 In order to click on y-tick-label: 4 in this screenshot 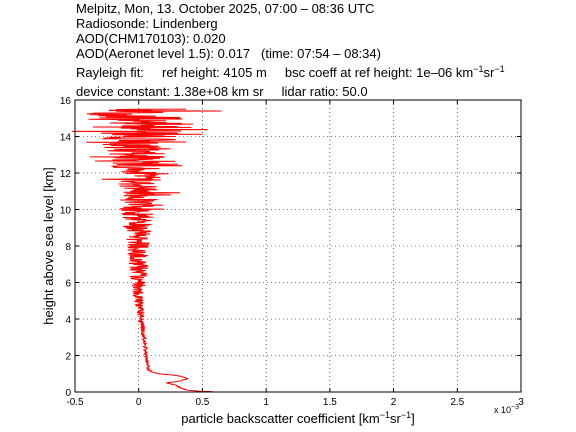, I will do `click(68, 320)`.